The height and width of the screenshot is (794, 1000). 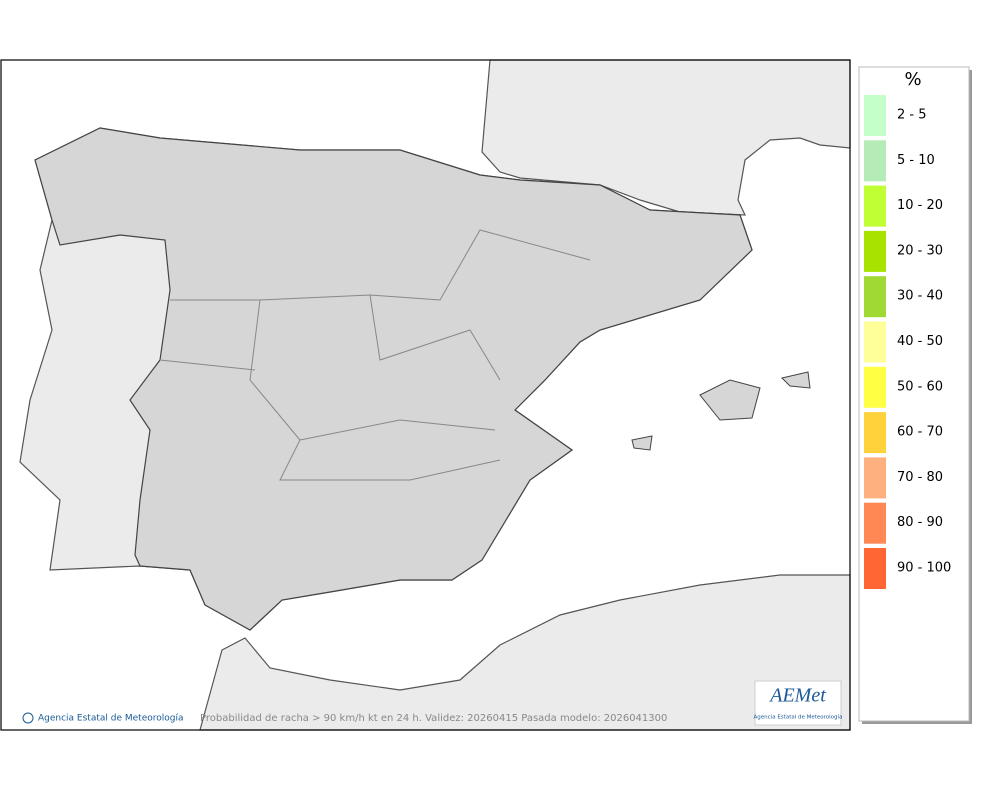 I want to click on legend-label: 30 - 40, so click(x=920, y=296).